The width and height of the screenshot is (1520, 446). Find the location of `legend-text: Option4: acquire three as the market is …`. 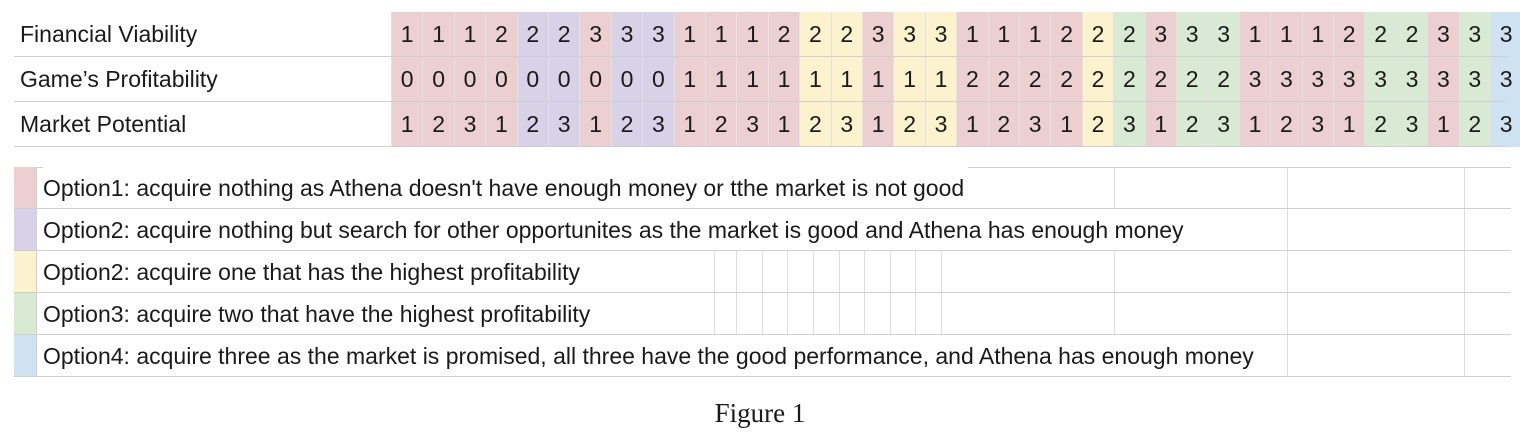

legend-text: Option4: acquire three as the market is … is located at coordinates (650, 356).